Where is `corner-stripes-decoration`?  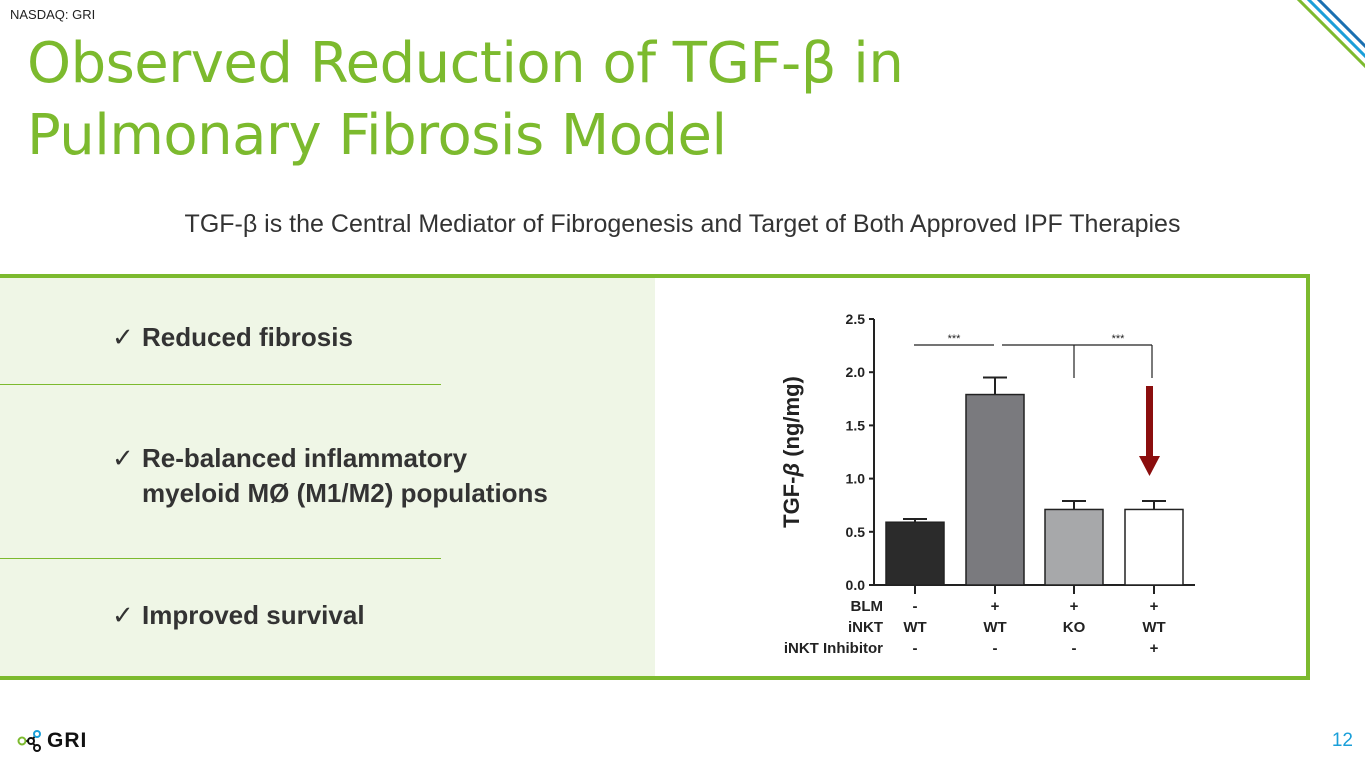
corner-stripes-decoration is located at coordinates (1330, 34).